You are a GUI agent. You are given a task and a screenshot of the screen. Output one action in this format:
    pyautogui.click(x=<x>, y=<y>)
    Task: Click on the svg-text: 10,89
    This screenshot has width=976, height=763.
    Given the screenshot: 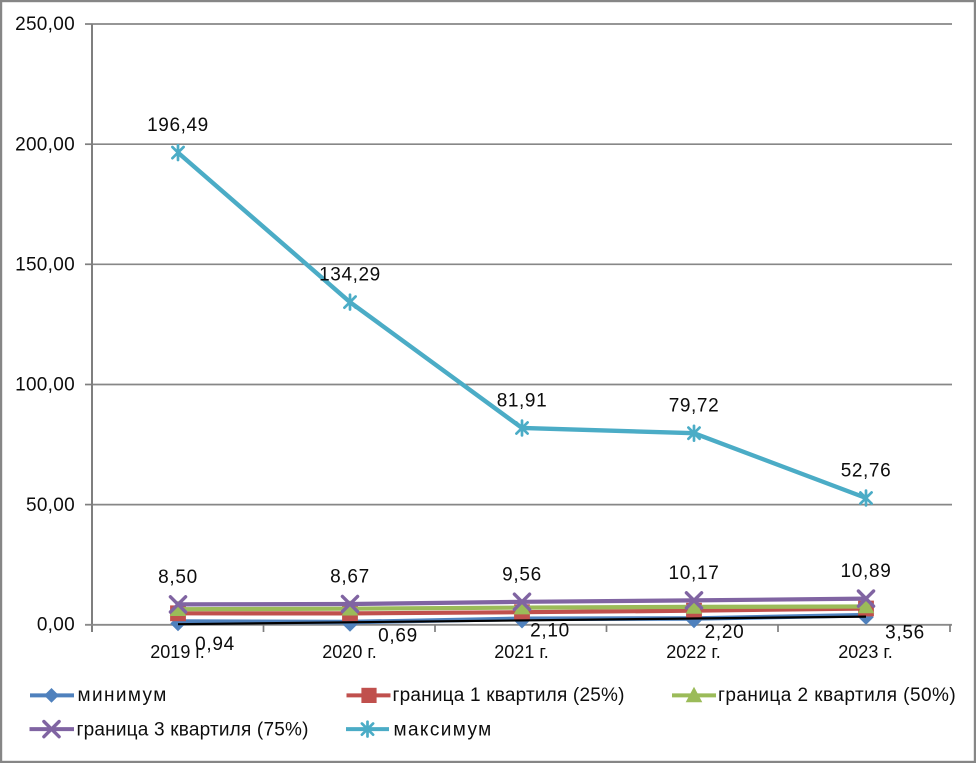 What is the action you would take?
    pyautogui.click(x=865, y=571)
    